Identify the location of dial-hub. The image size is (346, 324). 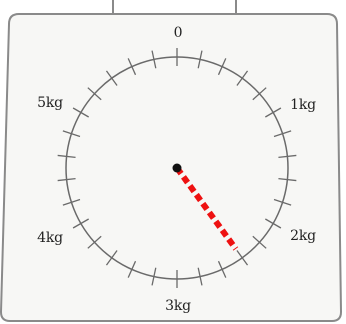
(177, 168).